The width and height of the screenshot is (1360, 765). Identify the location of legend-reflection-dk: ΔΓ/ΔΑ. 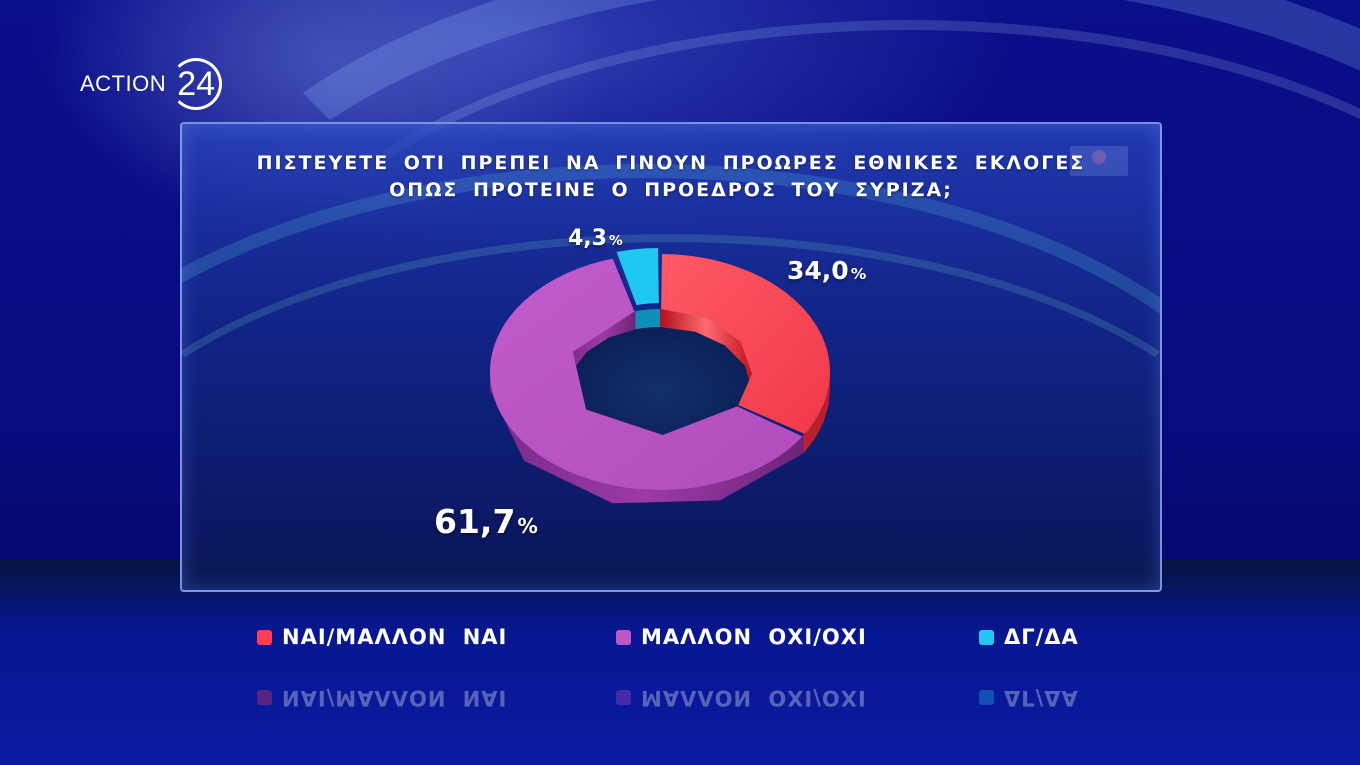
(1029, 698).